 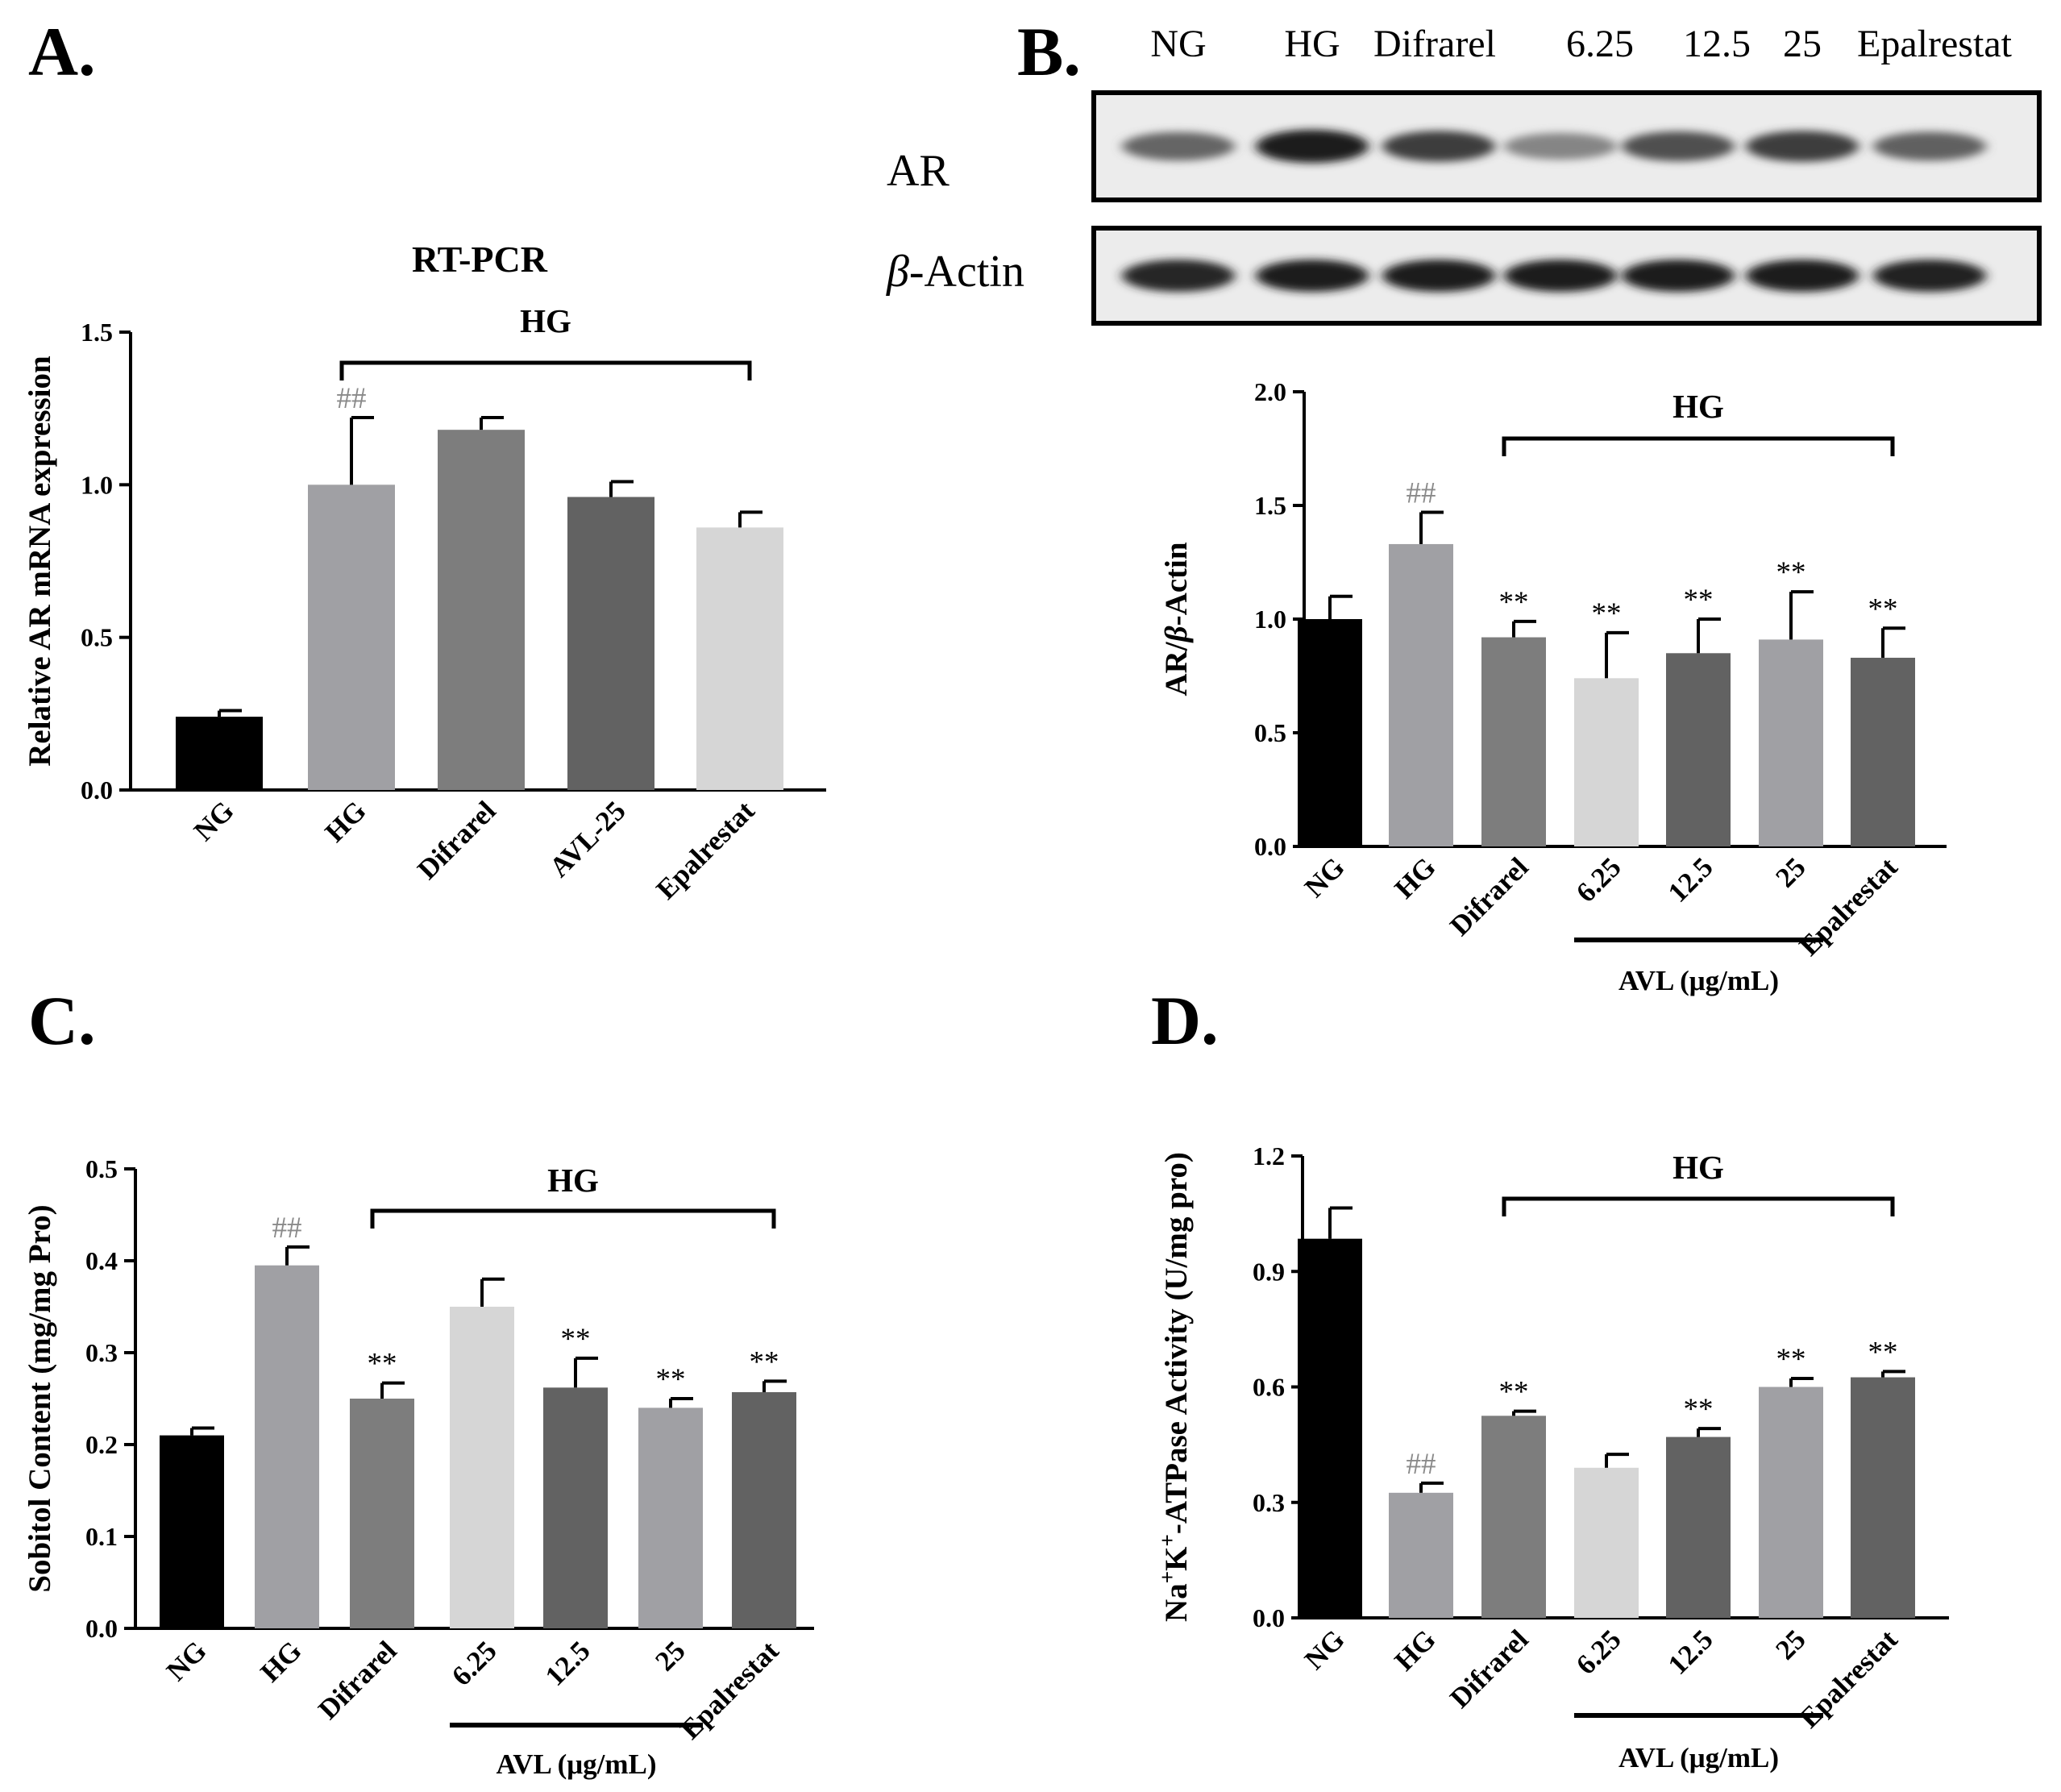 What do you see at coordinates (1270, 391) in the screenshot?
I see `y-tick-label: 2.0` at bounding box center [1270, 391].